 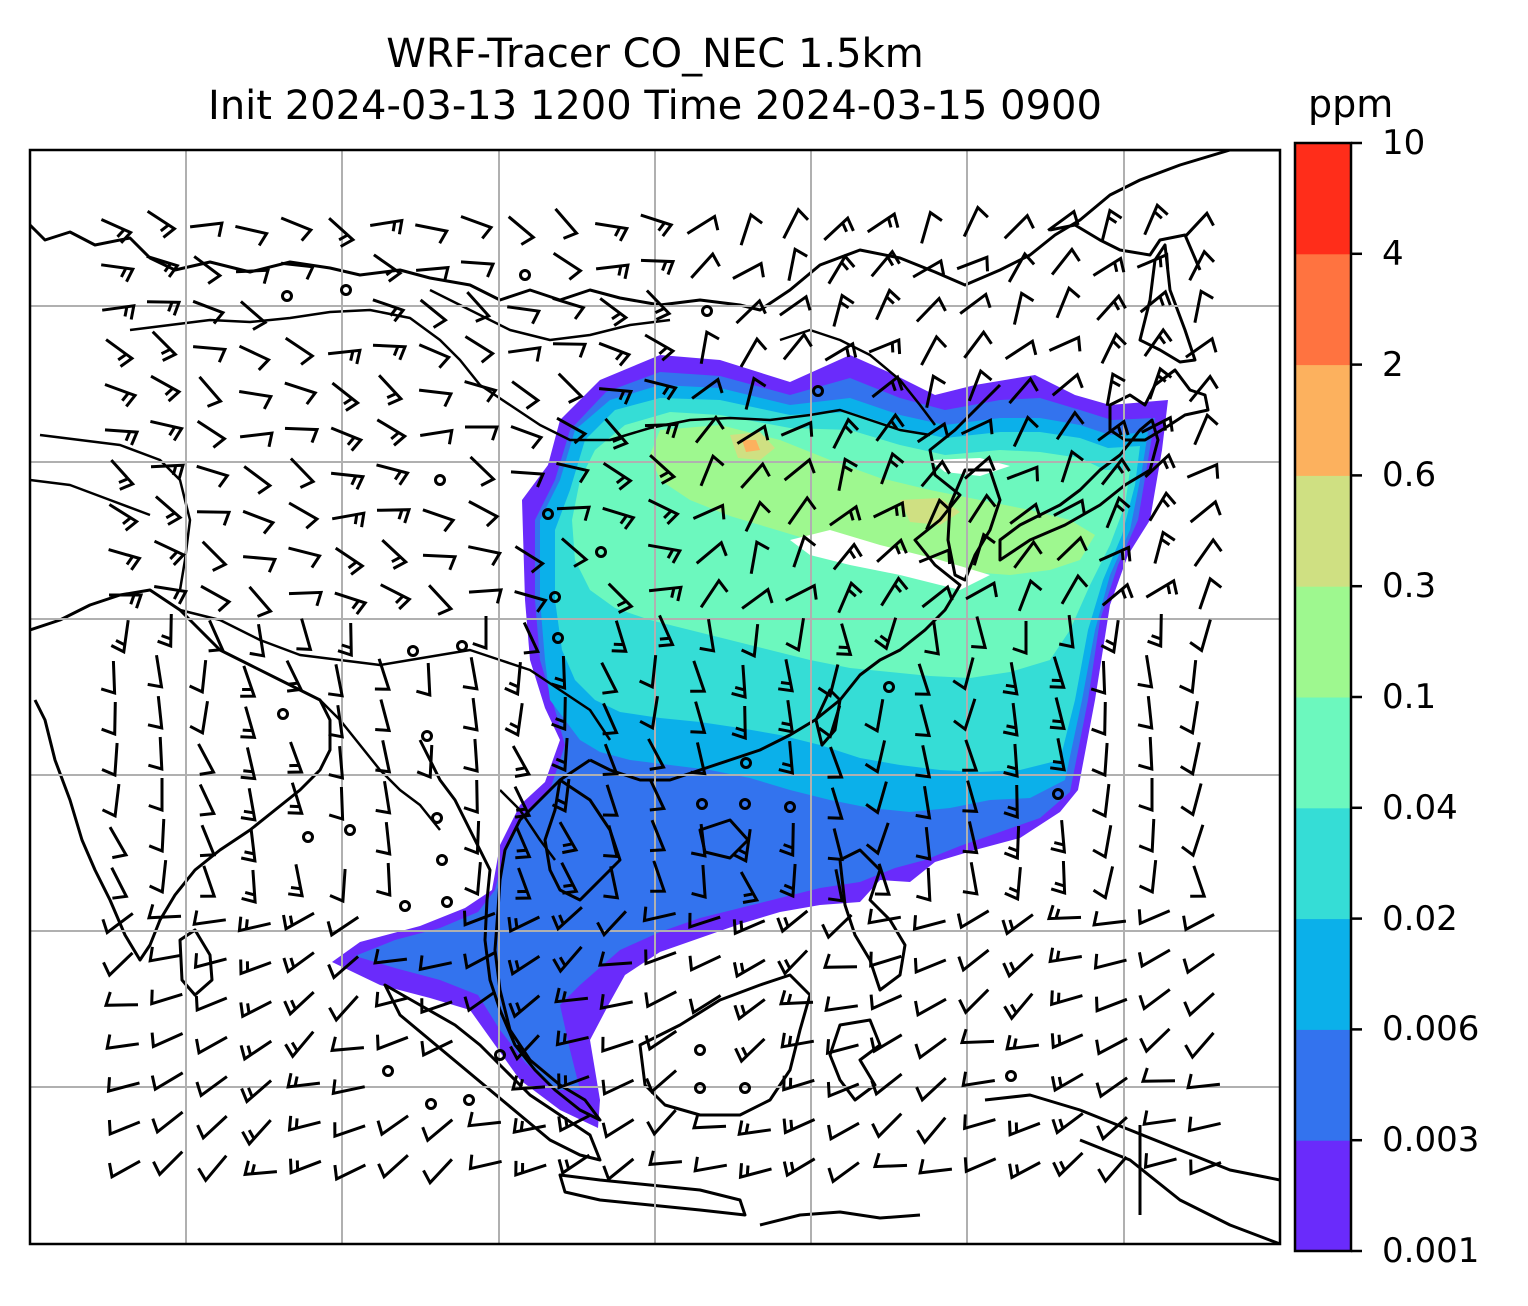 I want to click on colorbar-band, so click(x=1323, y=420).